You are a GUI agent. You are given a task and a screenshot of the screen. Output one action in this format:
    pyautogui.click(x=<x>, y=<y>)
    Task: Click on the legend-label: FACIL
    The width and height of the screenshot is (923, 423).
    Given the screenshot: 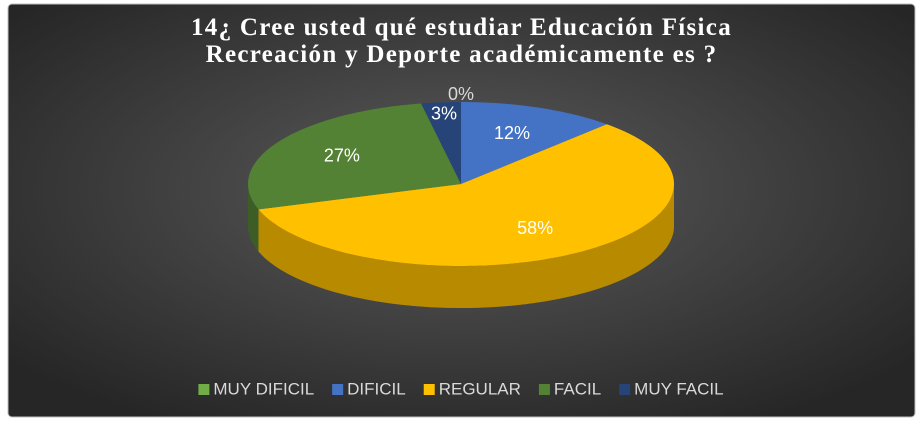 What is the action you would take?
    pyautogui.click(x=577, y=388)
    